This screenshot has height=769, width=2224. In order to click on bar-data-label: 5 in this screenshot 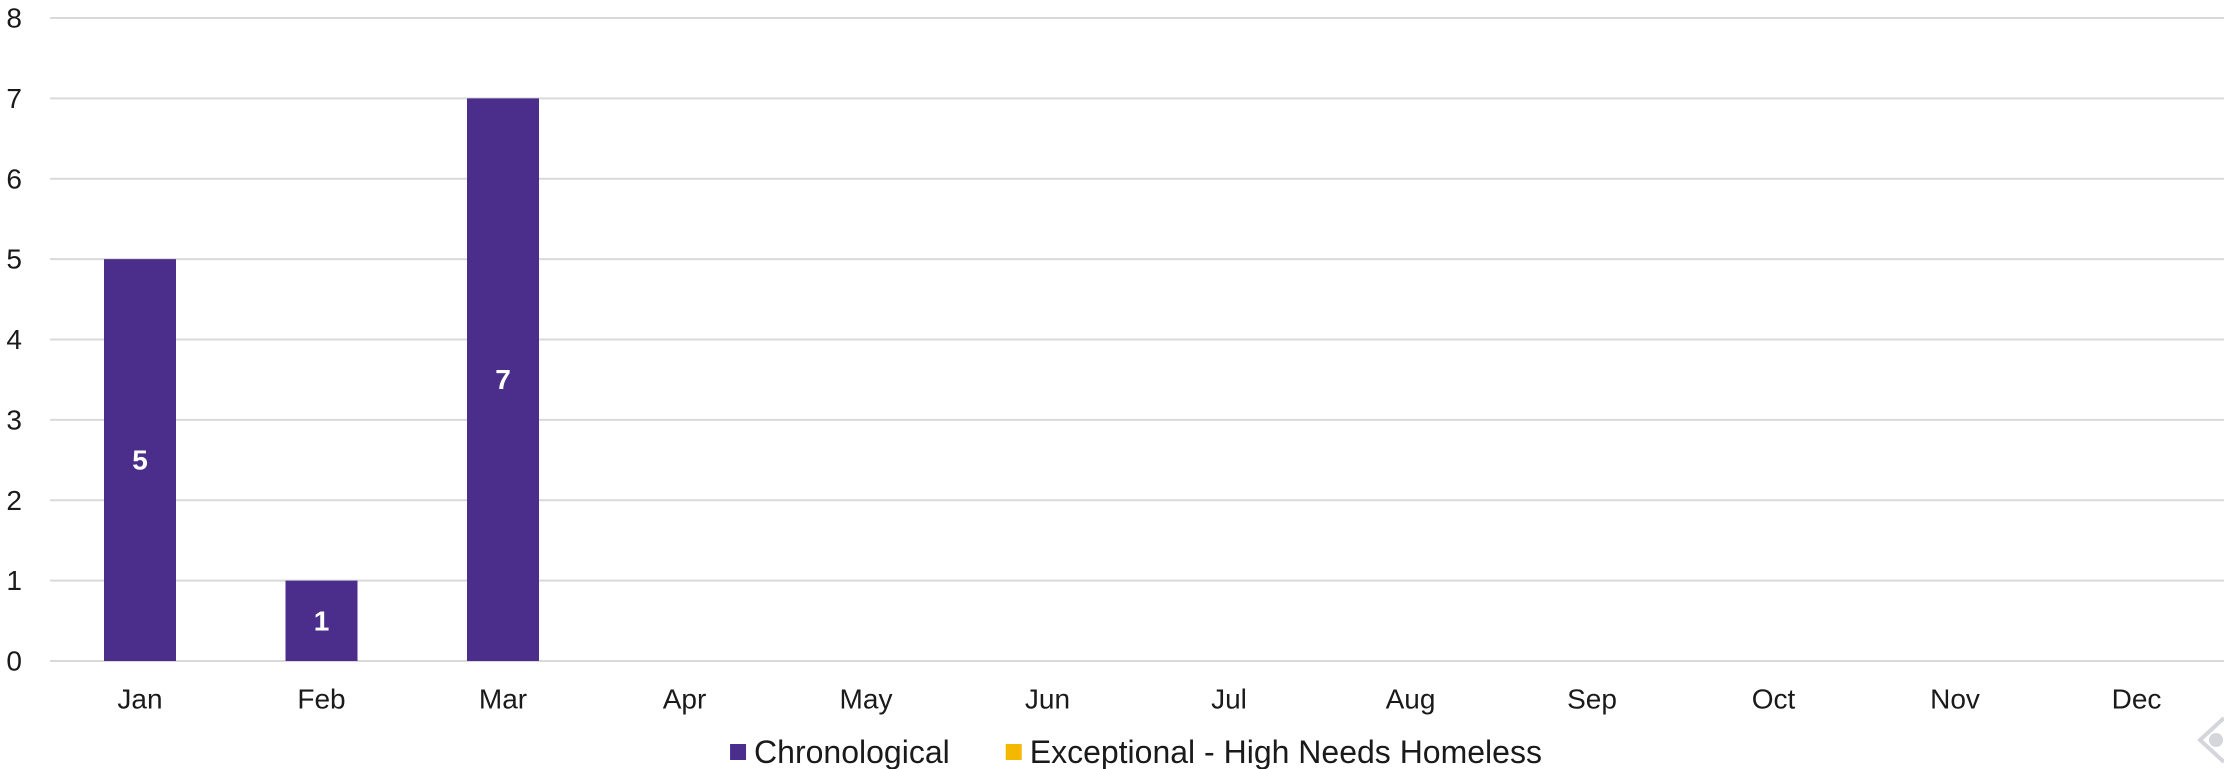, I will do `click(140, 460)`.